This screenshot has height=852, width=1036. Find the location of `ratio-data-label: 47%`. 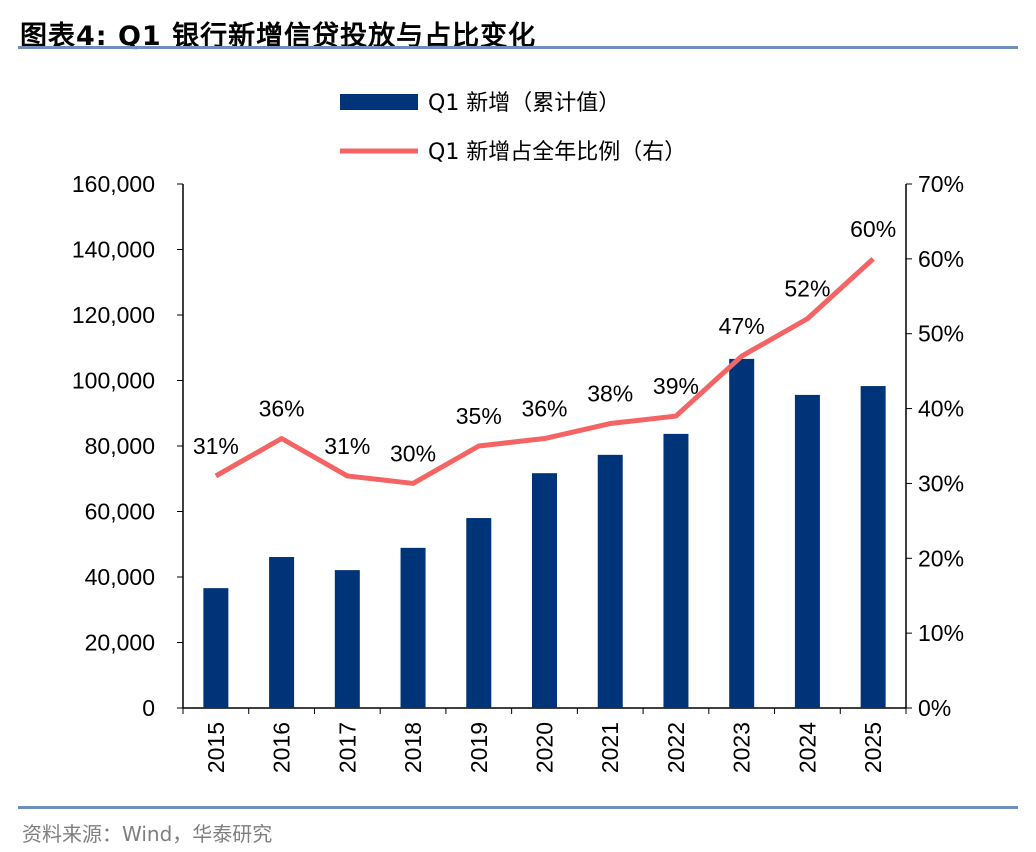

ratio-data-label: 47% is located at coordinates (742, 326).